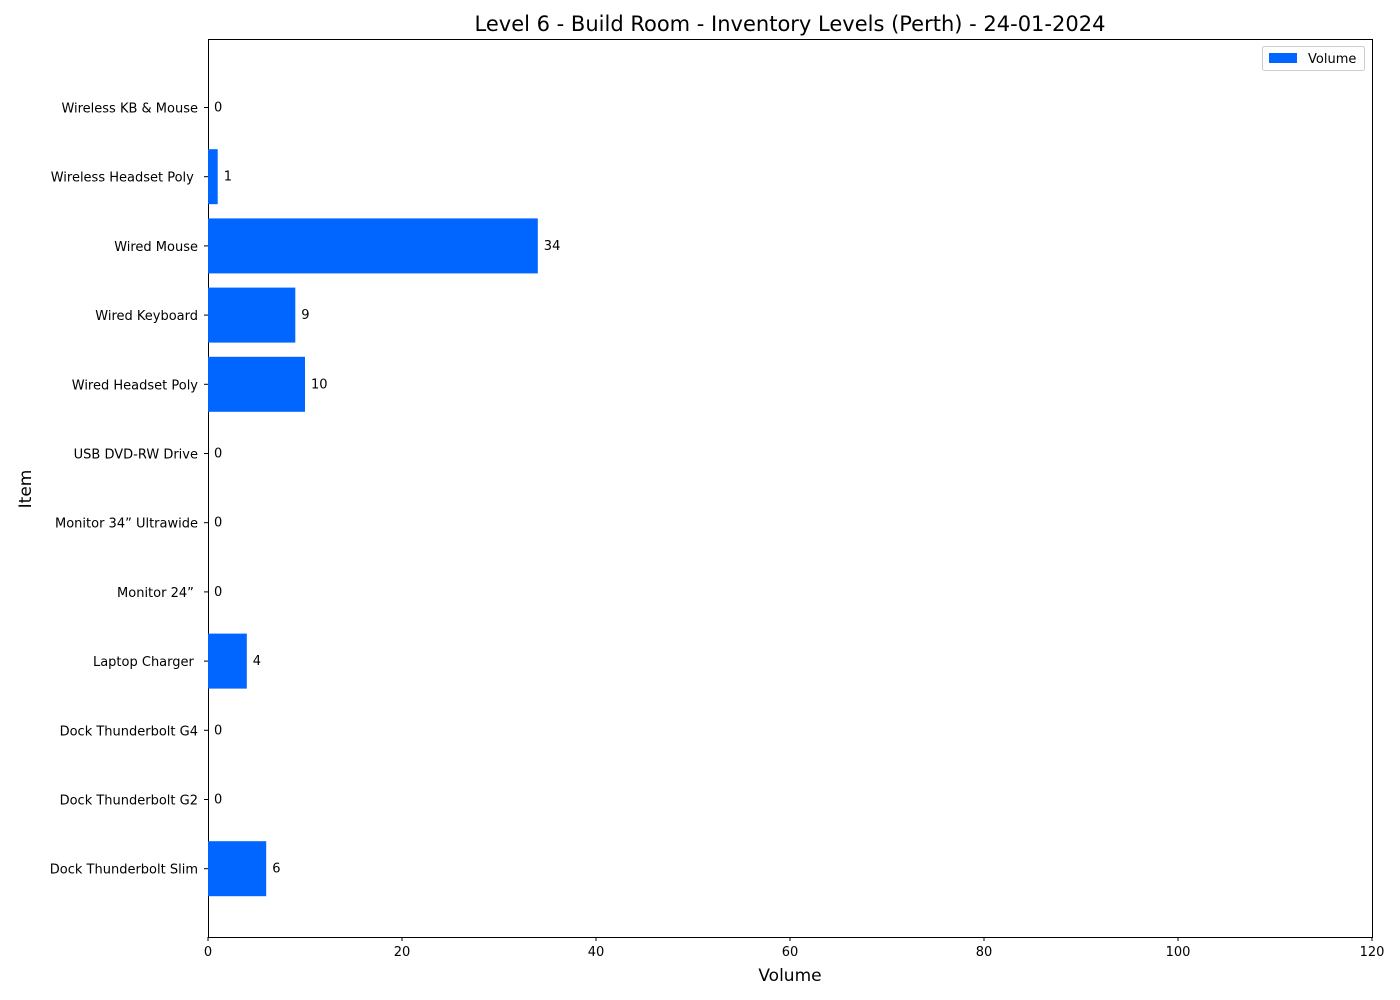 Image resolution: width=1400 pixels, height=1000 pixels. What do you see at coordinates (124, 178) in the screenshot?
I see `y-tick-label: Wireless Headset Poly` at bounding box center [124, 178].